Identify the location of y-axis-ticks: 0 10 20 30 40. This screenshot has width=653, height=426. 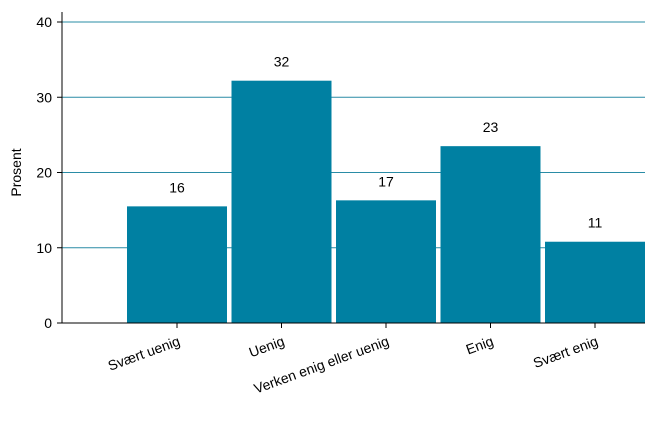
(49, 172).